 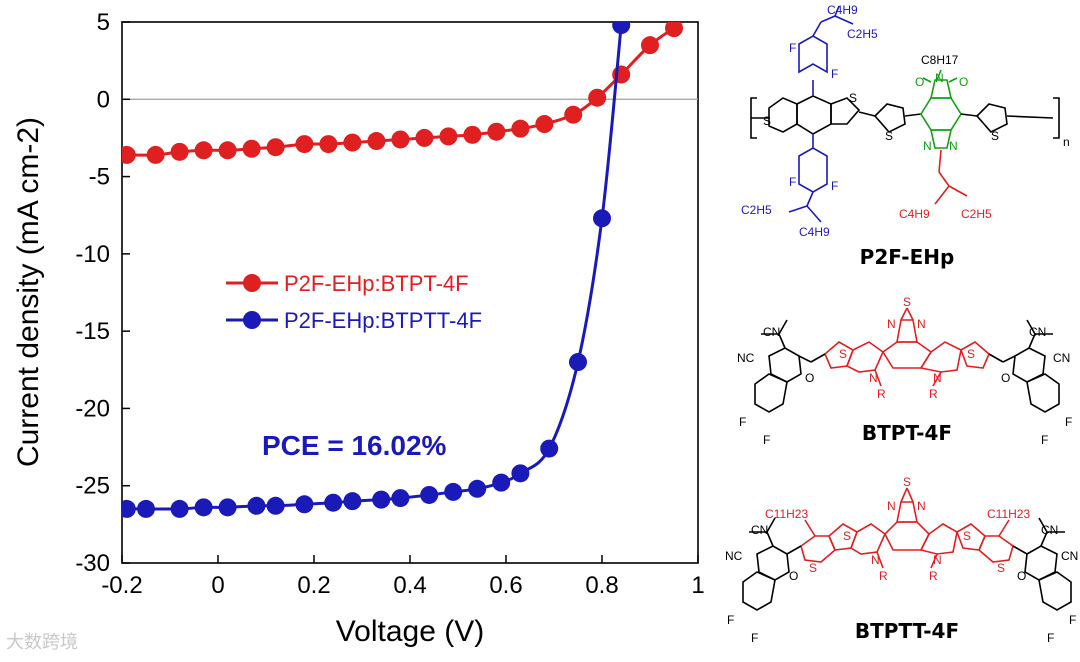 I want to click on btpt-4f-name: BTPT-4F, so click(x=907, y=433).